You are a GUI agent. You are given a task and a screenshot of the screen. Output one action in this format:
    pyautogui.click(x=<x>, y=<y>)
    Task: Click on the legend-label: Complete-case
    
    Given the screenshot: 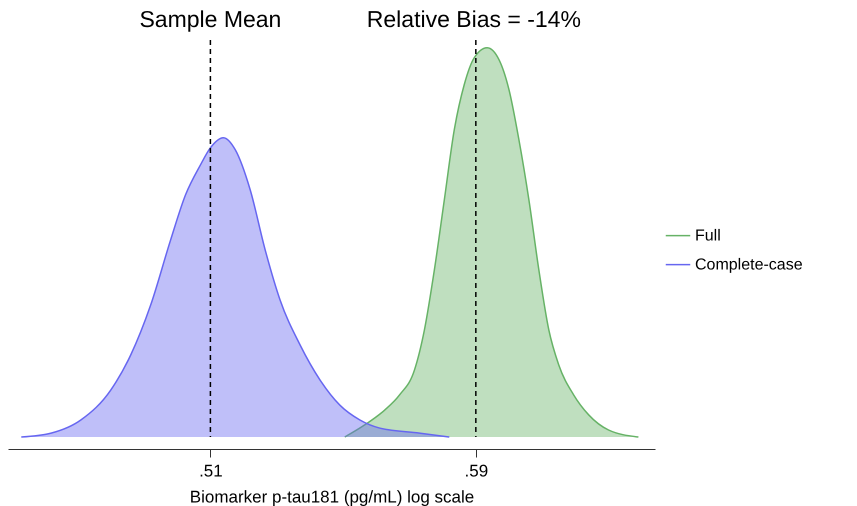 What is the action you would take?
    pyautogui.click(x=749, y=265)
    